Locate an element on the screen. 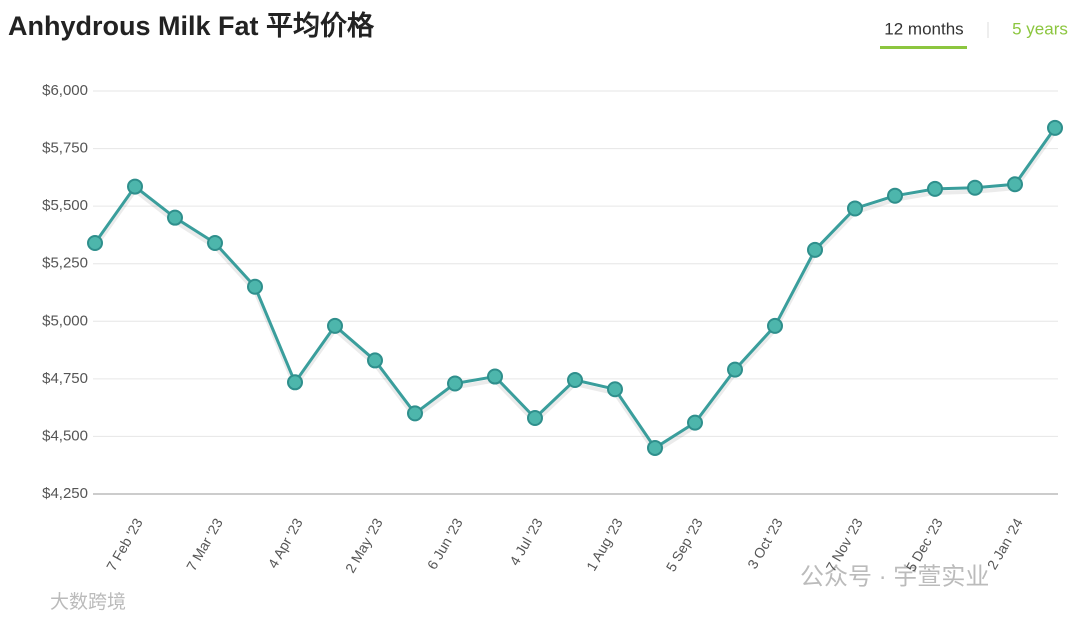  x-tick-label: 1 Aug '23 is located at coordinates (604, 544).